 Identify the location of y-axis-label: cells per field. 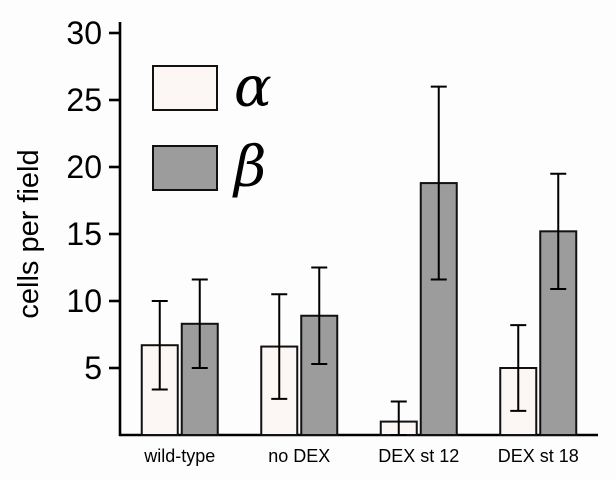
(29, 234).